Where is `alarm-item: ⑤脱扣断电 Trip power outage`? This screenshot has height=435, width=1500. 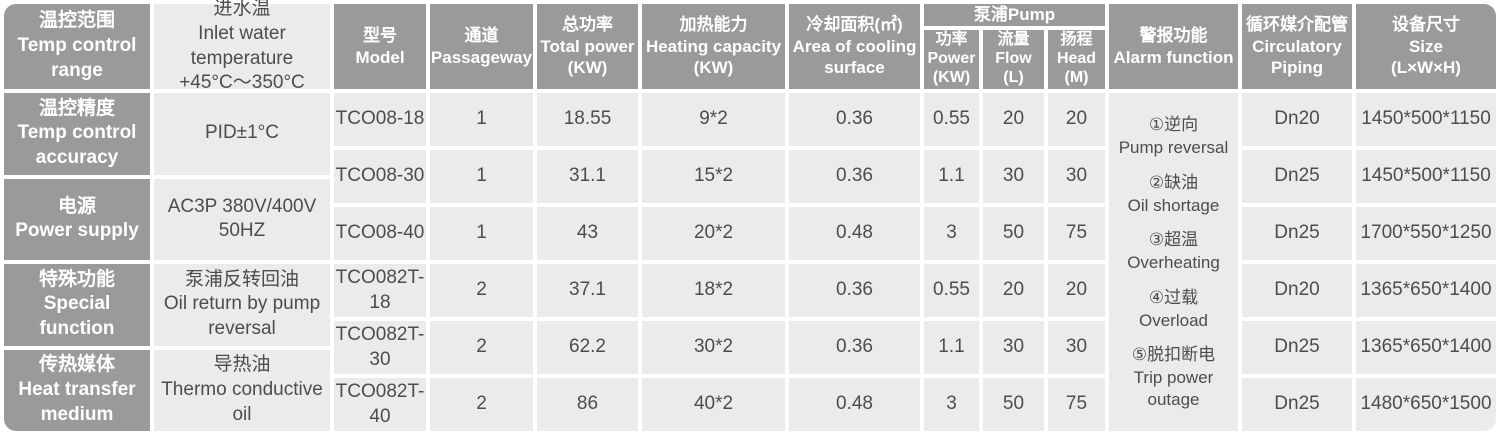 alarm-item: ⑤脱扣断电 Trip power outage is located at coordinates (1173, 377).